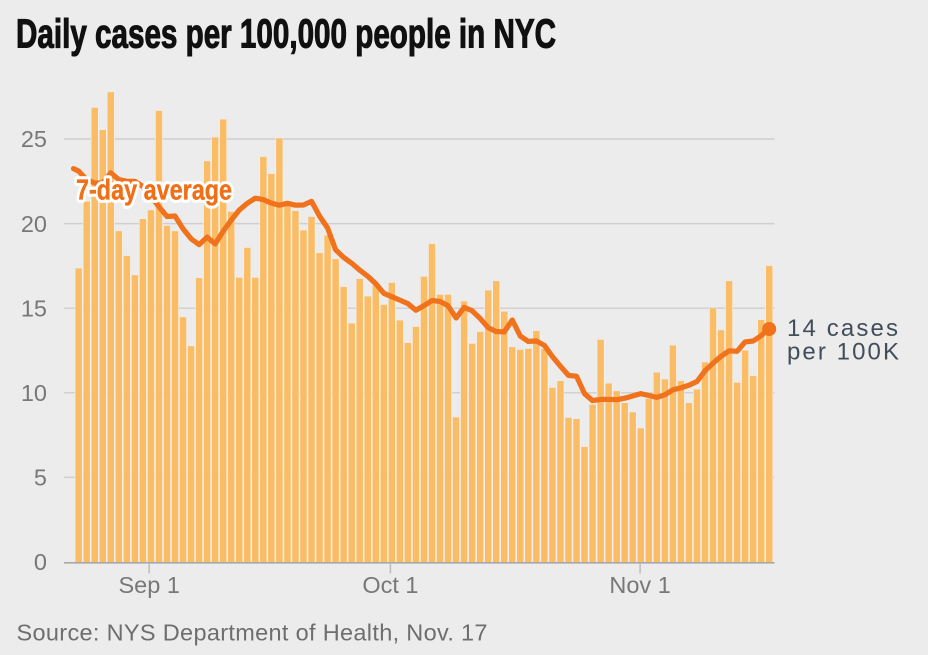 The width and height of the screenshot is (928, 655). What do you see at coordinates (40, 562) in the screenshot?
I see `svg-text: 0` at bounding box center [40, 562].